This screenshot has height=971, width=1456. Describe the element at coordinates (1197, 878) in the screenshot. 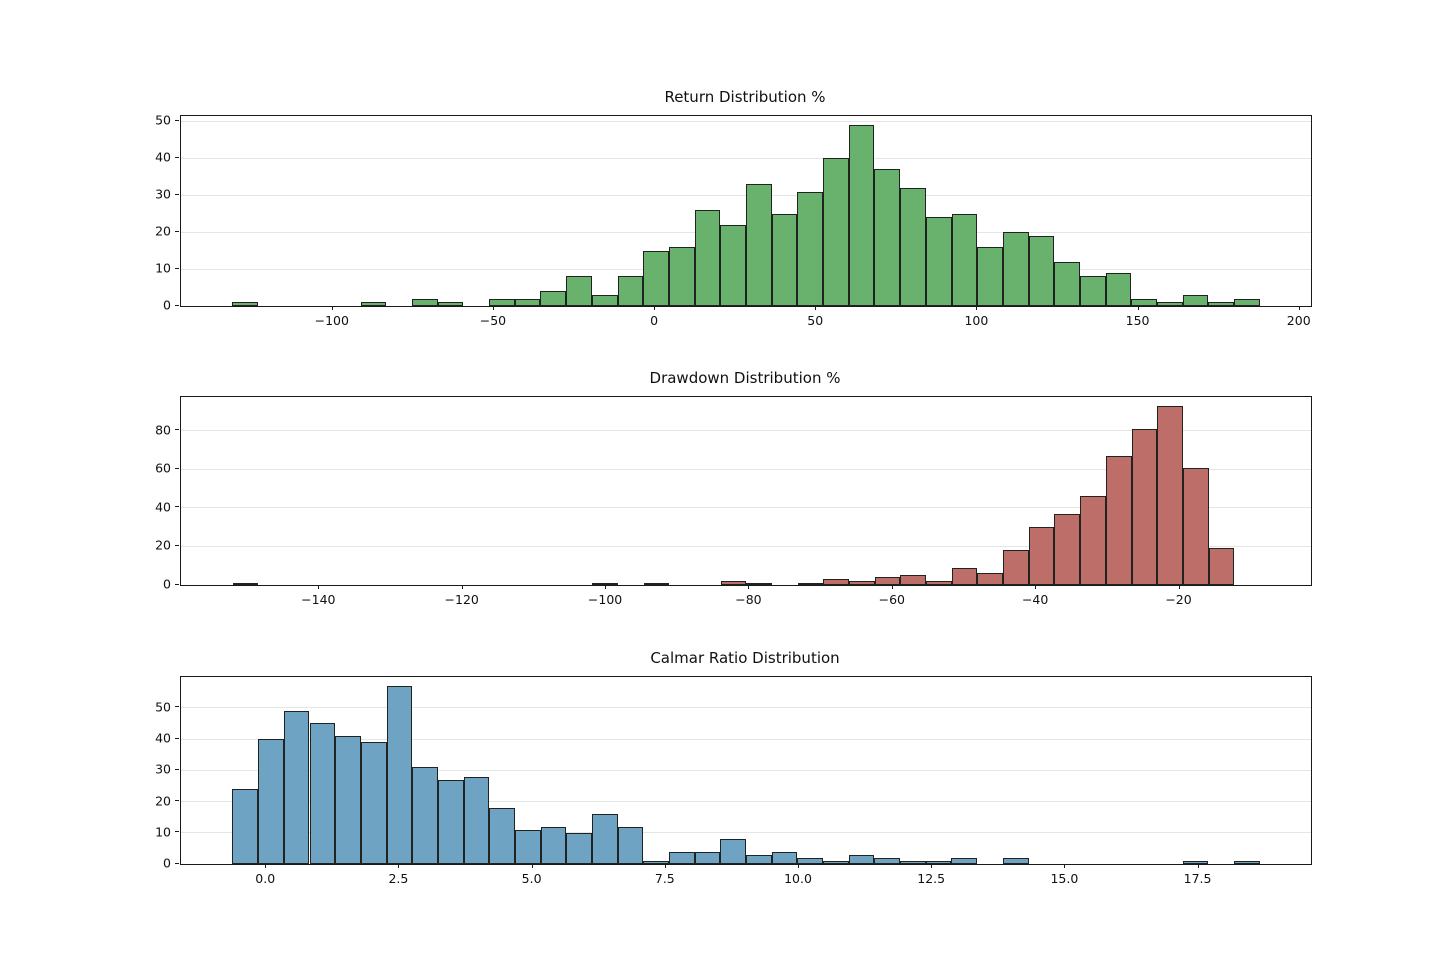

I see `x-tick-label: 17.5` at that location.